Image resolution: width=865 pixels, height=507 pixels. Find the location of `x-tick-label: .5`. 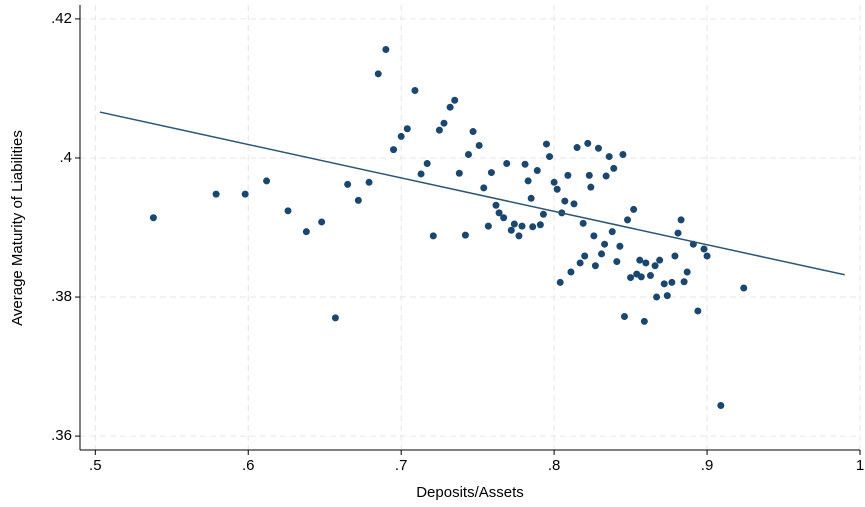

x-tick-label: .5 is located at coordinates (95, 465).